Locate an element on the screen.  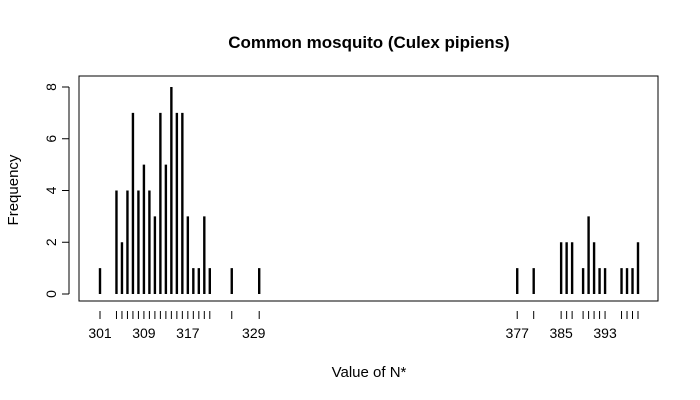
x-tick-label: 377 is located at coordinates (518, 333).